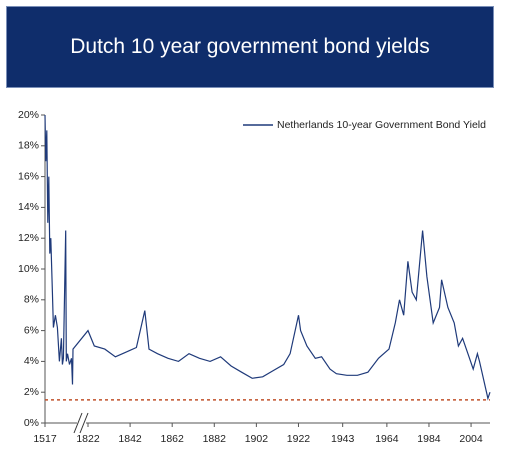  Describe the element at coordinates (215, 439) in the screenshot. I see `x-tick-label: 1882` at that location.